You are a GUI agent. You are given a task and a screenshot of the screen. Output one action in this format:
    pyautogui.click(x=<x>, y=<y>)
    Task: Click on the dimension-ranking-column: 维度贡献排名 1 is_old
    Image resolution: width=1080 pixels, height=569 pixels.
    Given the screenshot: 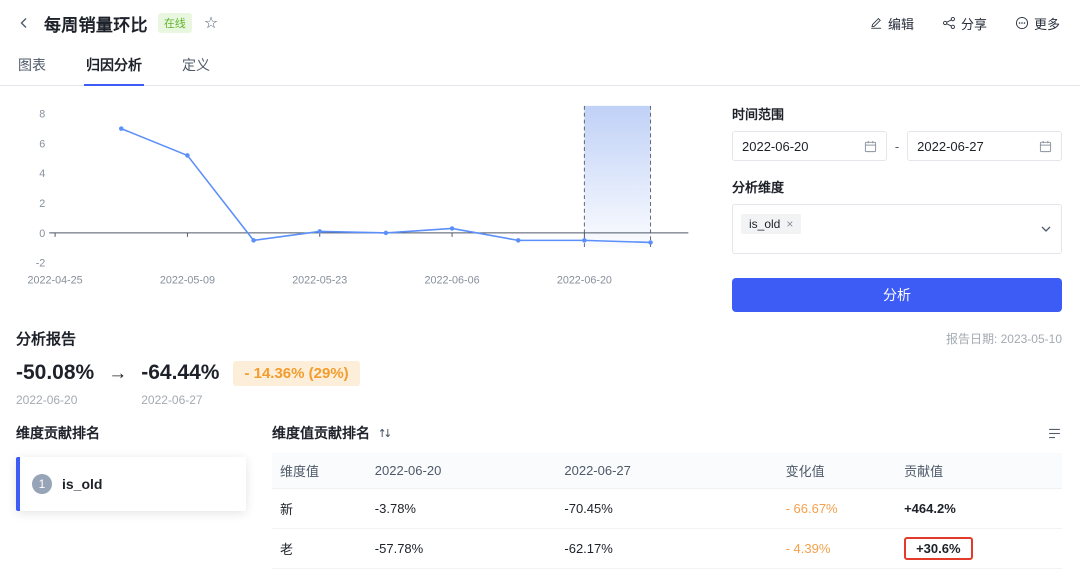 What is the action you would take?
    pyautogui.click(x=131, y=496)
    